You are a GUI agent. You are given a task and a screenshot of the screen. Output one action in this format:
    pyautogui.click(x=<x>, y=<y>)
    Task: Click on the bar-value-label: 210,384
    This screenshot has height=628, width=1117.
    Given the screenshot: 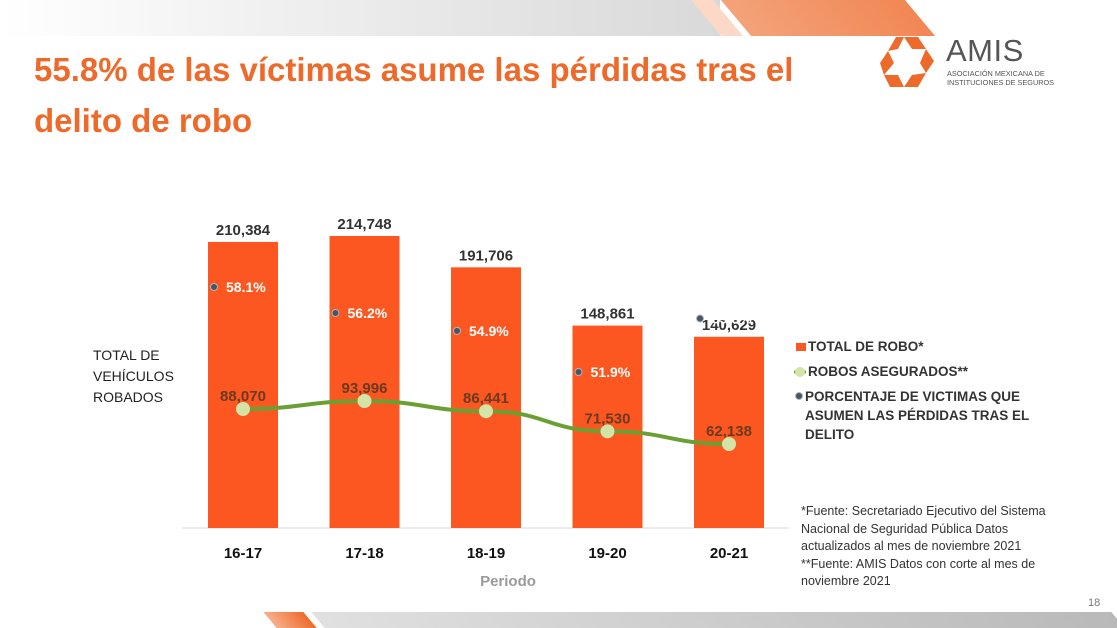 What is the action you would take?
    pyautogui.click(x=243, y=230)
    